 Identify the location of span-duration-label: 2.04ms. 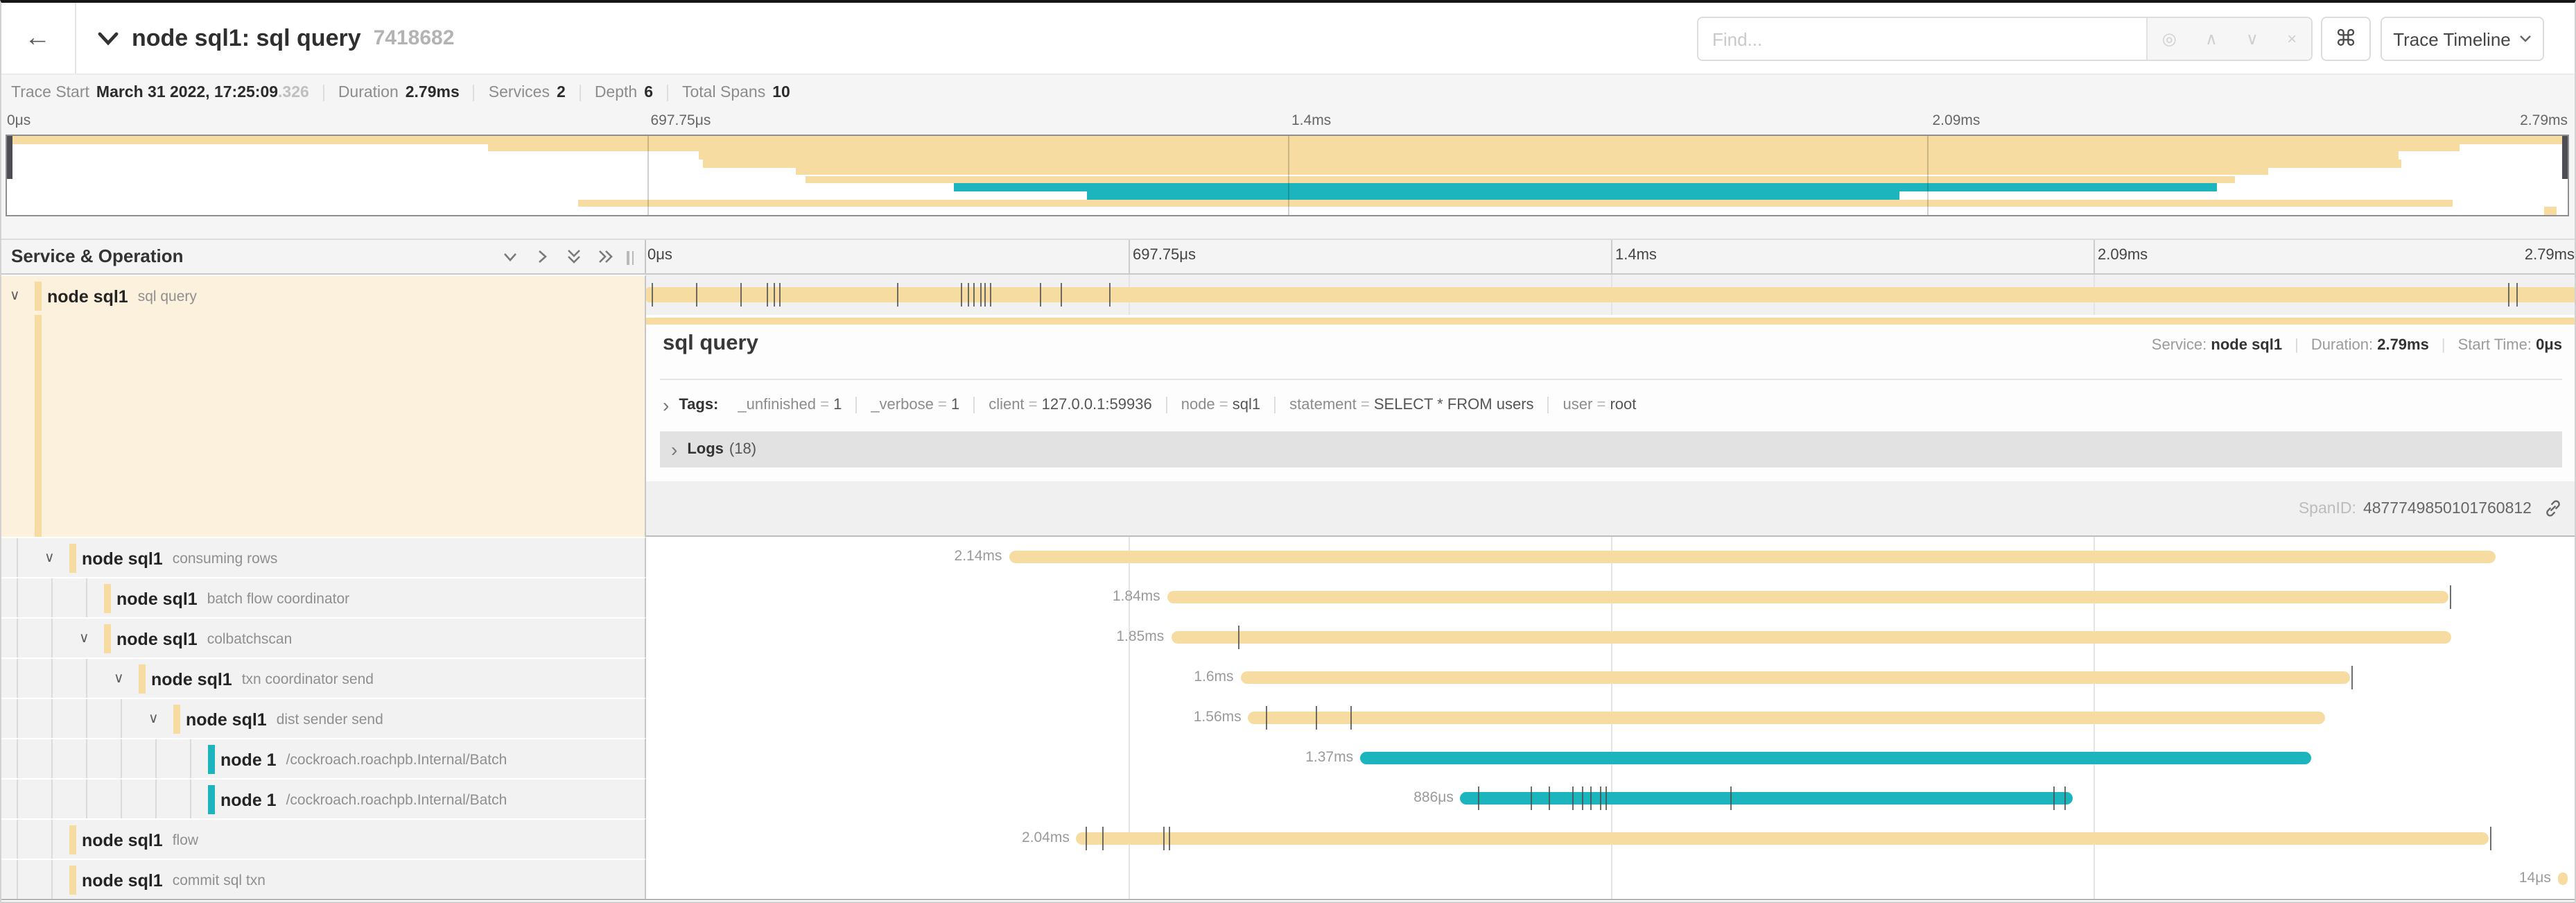
(1045, 837).